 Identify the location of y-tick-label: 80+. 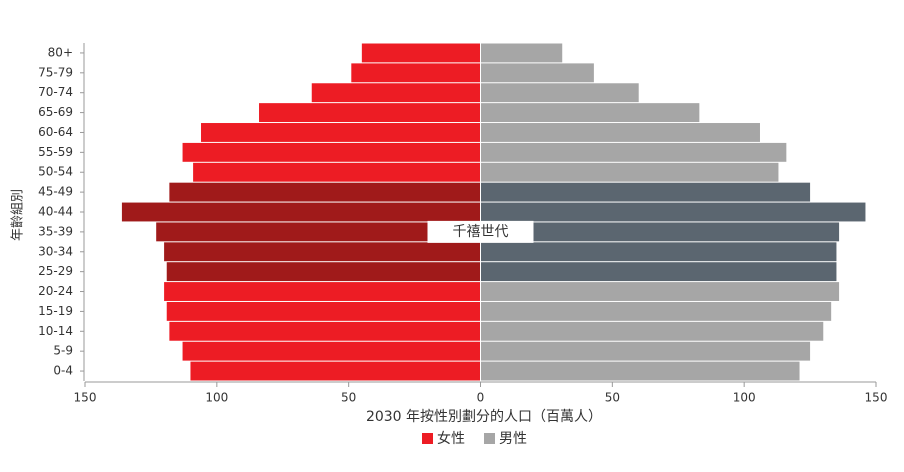
(60, 52).